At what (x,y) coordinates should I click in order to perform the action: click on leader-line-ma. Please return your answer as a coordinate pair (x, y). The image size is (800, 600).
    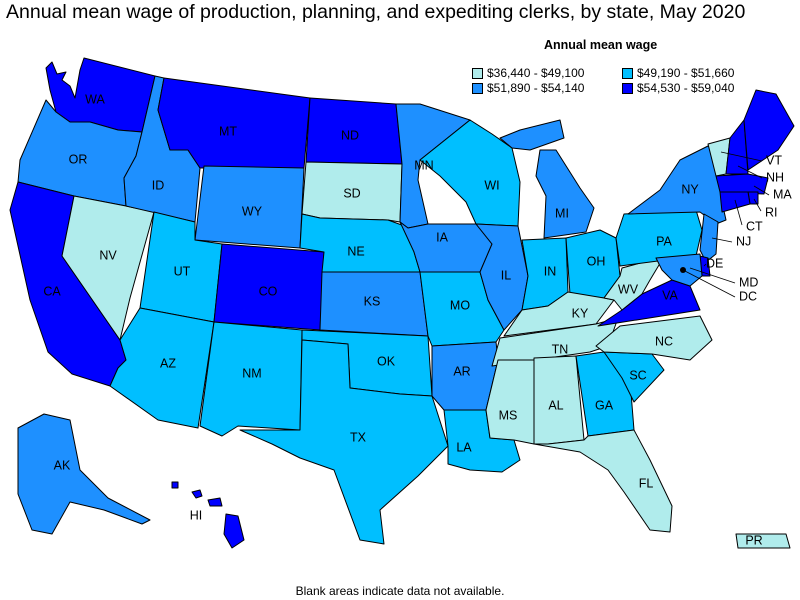
    Looking at the image, I should click on (761, 190).